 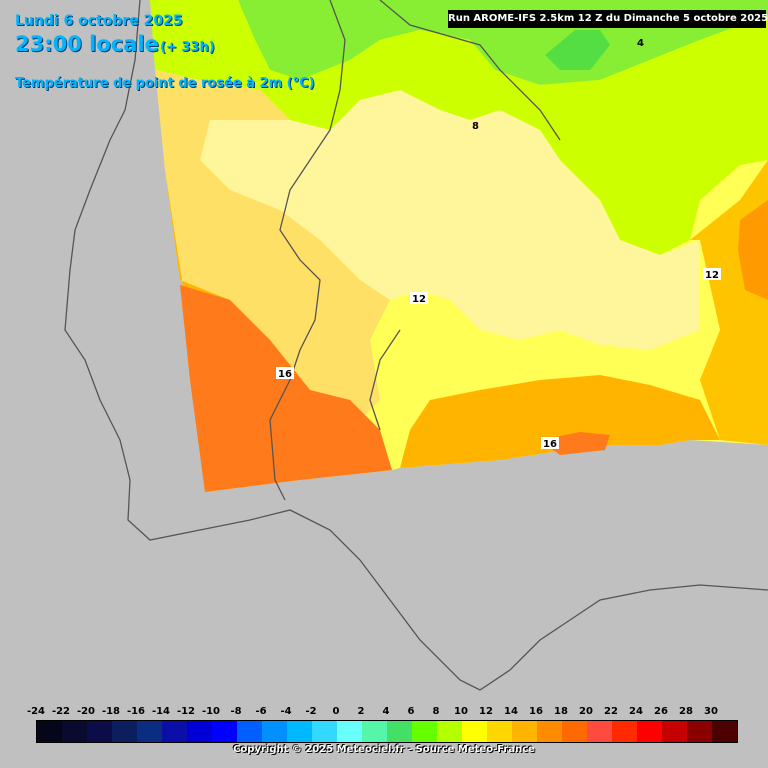 What do you see at coordinates (550, 444) in the screenshot?
I see `iso-label-16-south: 16` at bounding box center [550, 444].